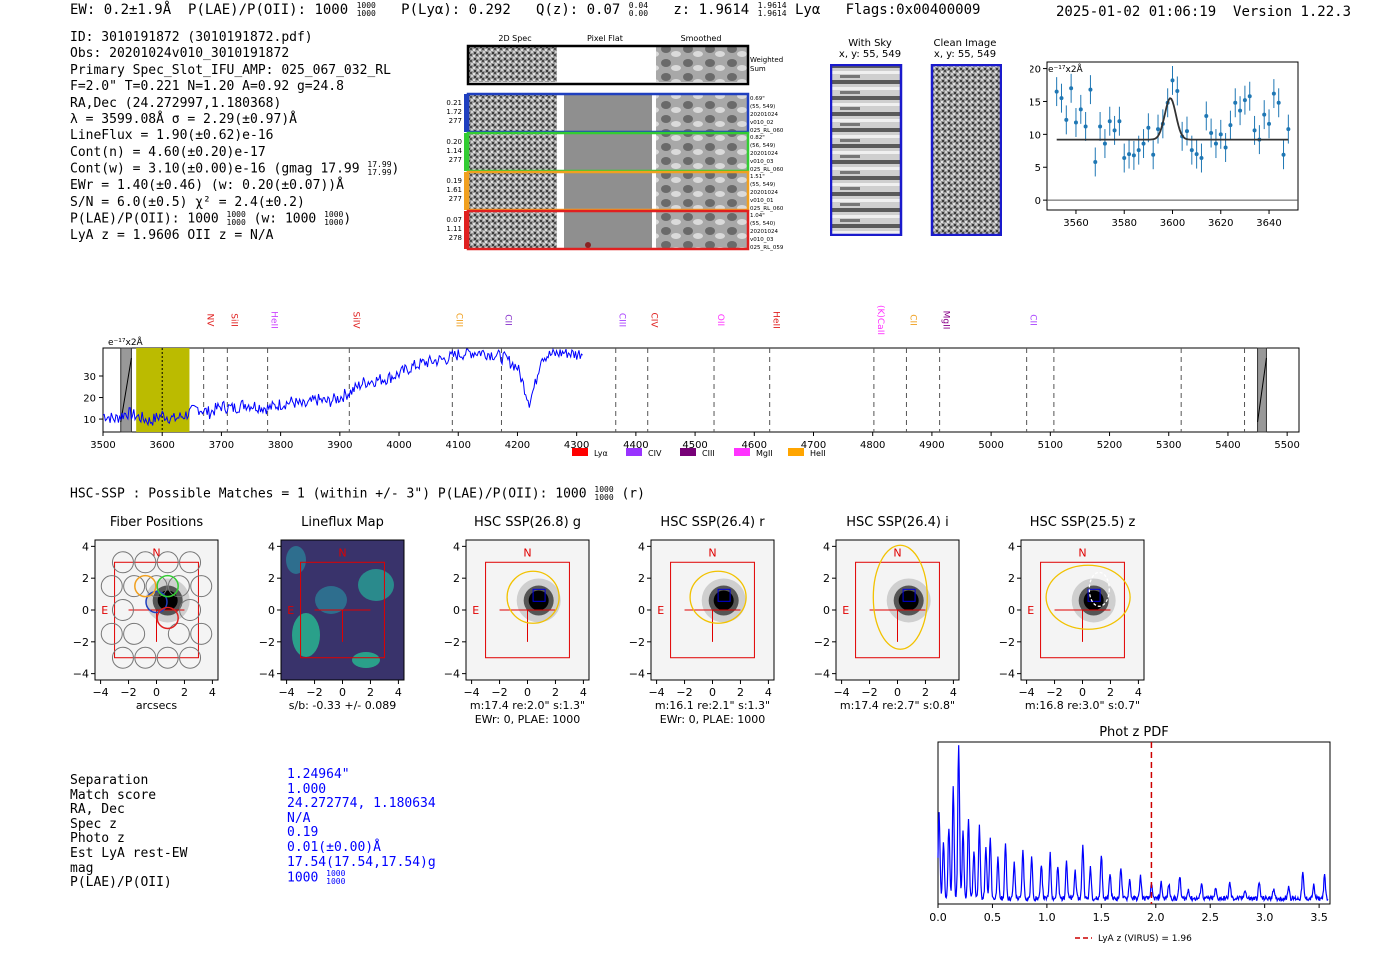 This screenshot has height=953, width=1400. Describe the element at coordinates (1083, 522) in the screenshot. I see `hsc-panel-title: HSC SSP(25.5) z` at that location.